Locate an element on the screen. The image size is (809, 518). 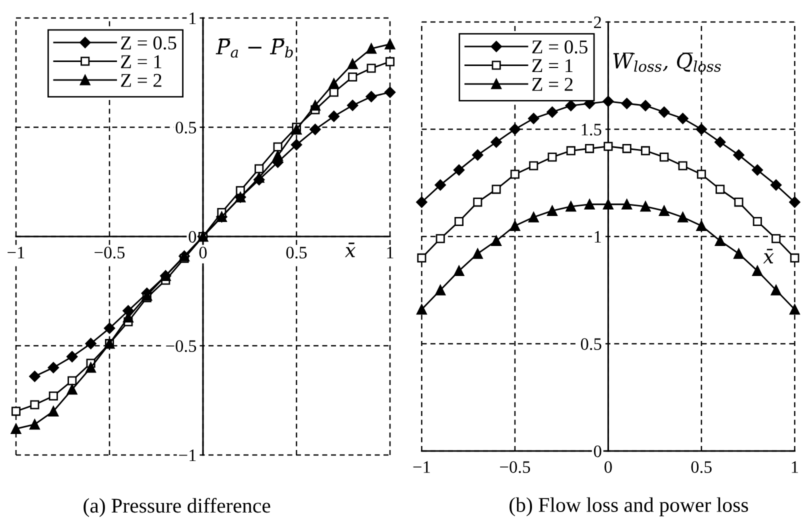
text: (a) Pressure difference is located at coordinates (177, 507).